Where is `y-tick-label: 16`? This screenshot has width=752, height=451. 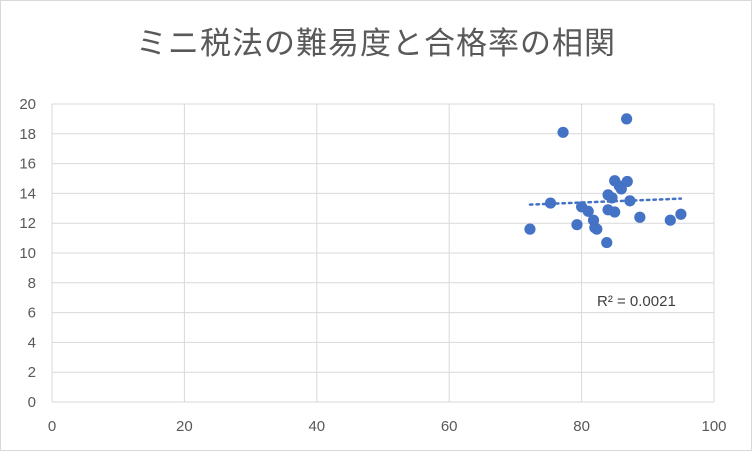 y-tick-label: 16 is located at coordinates (27, 164).